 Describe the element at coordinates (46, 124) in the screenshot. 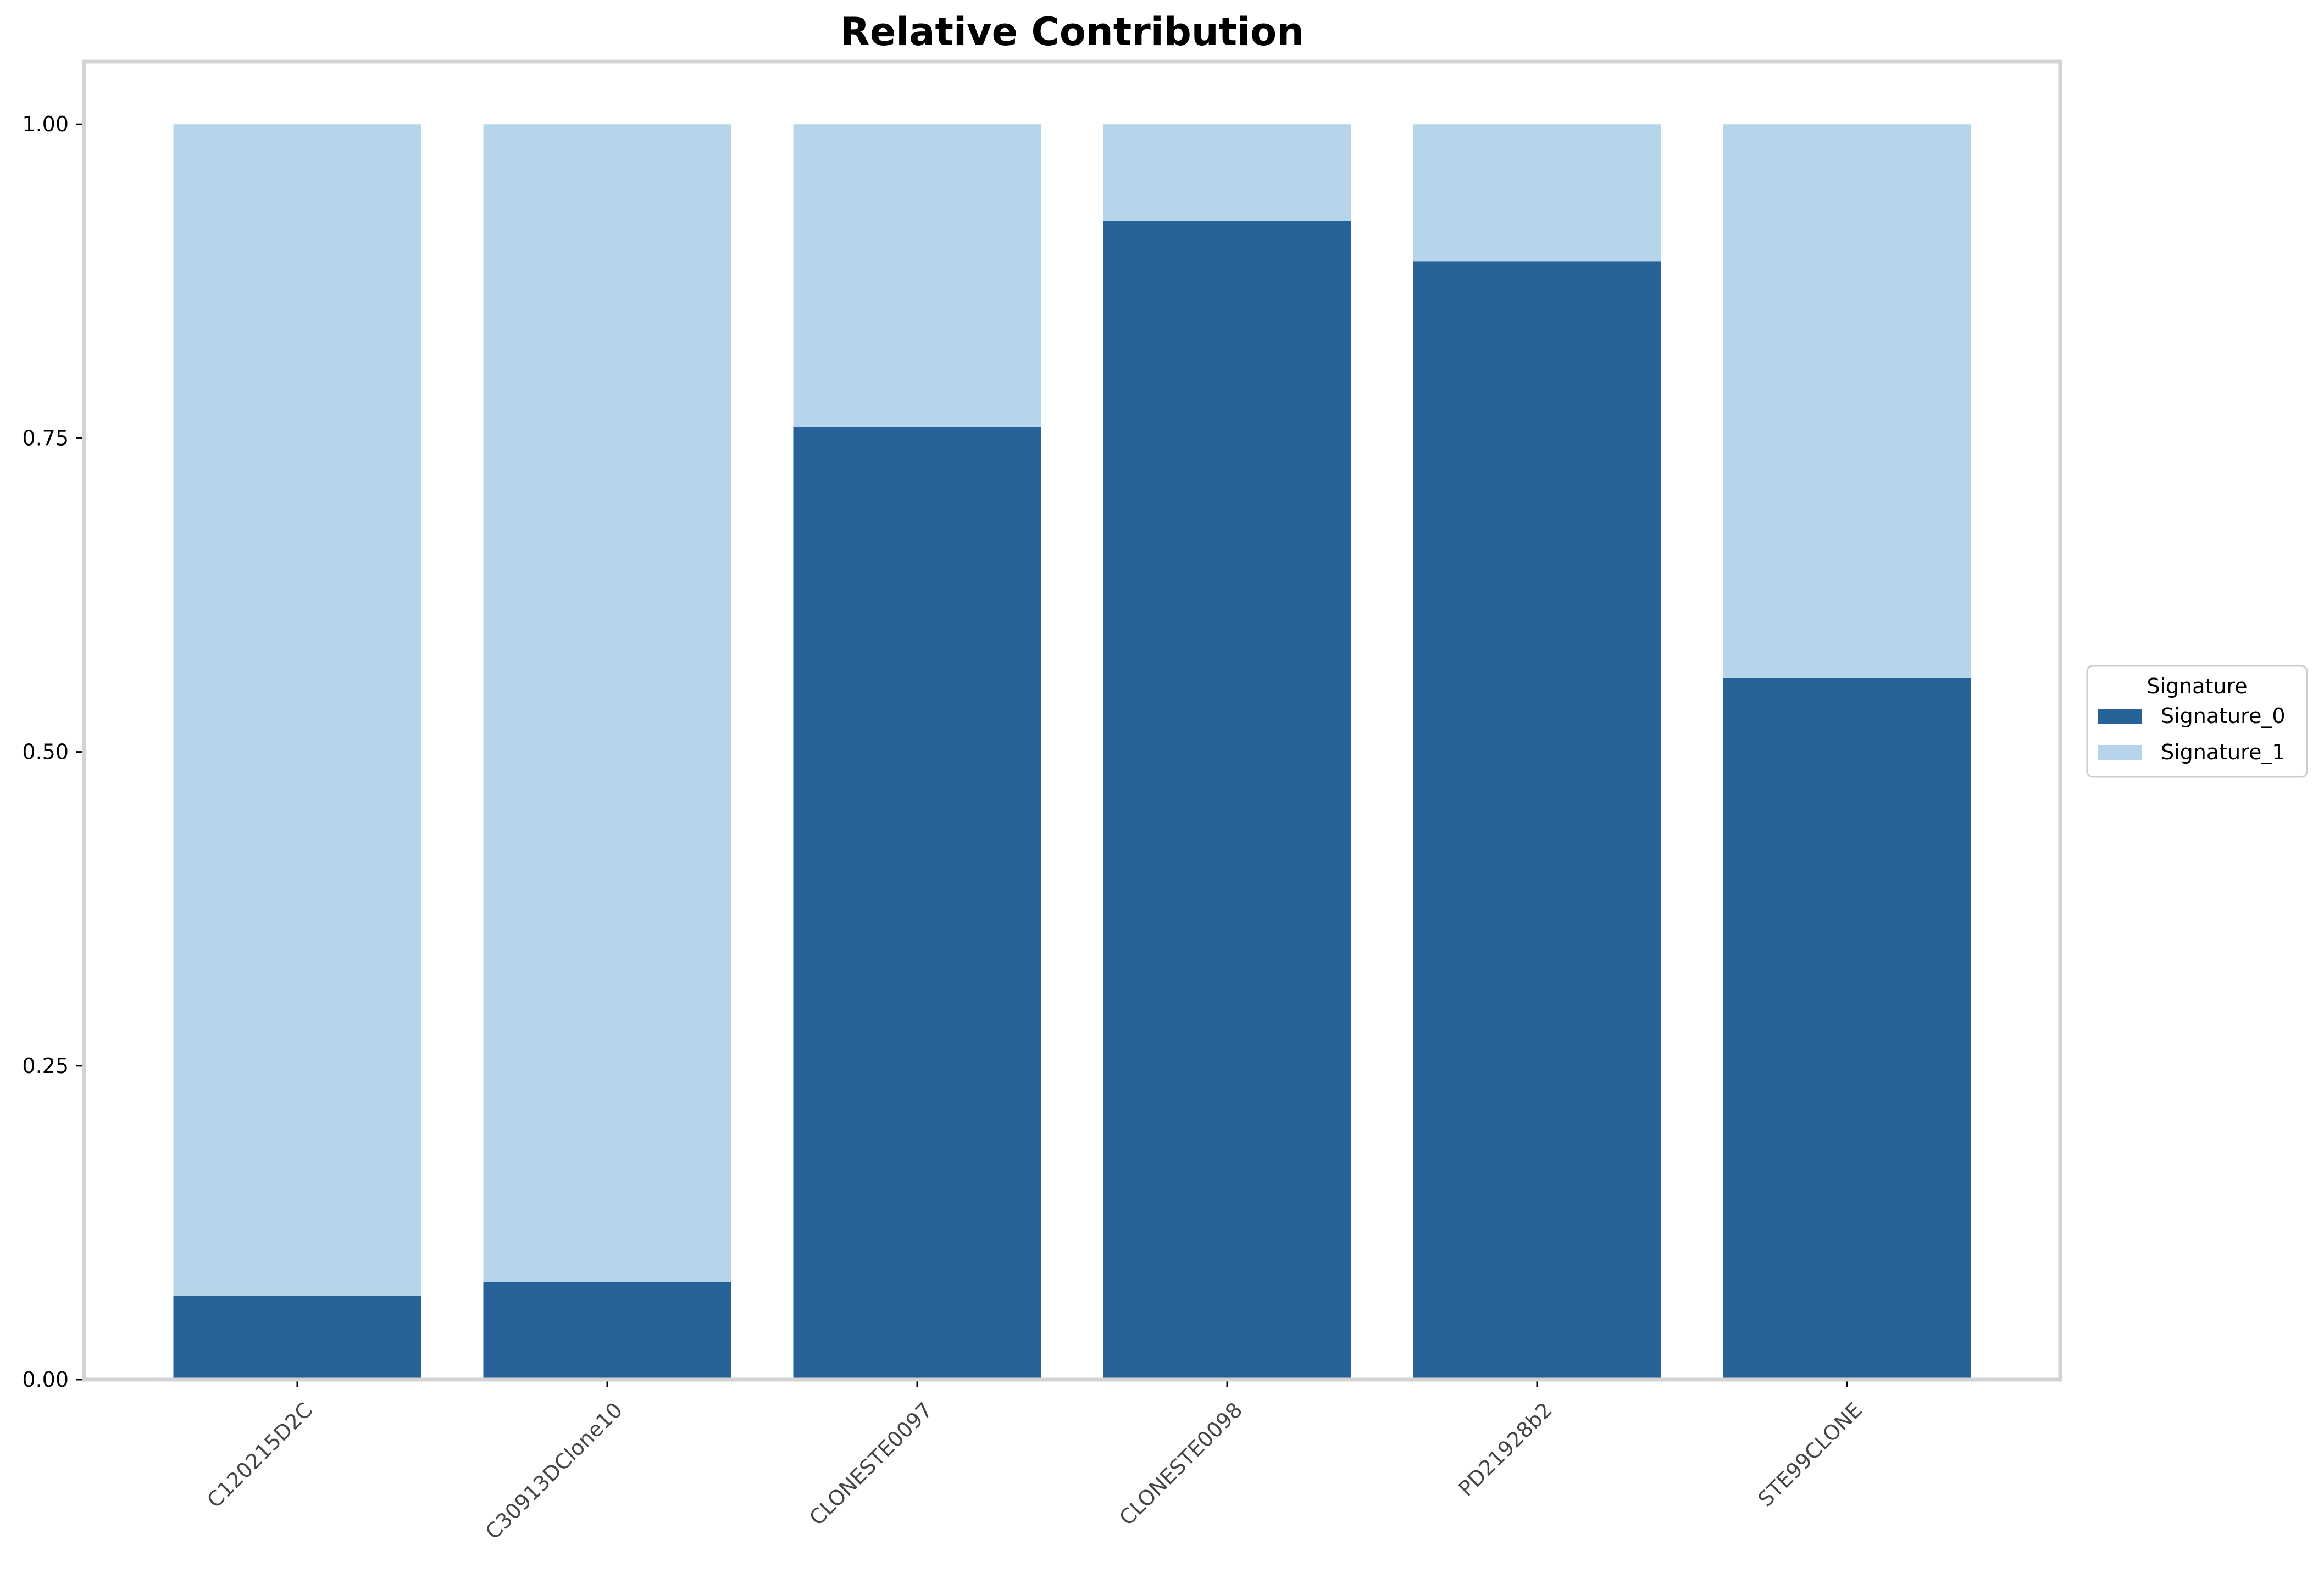

I see `y-tick-label: 1.00` at that location.